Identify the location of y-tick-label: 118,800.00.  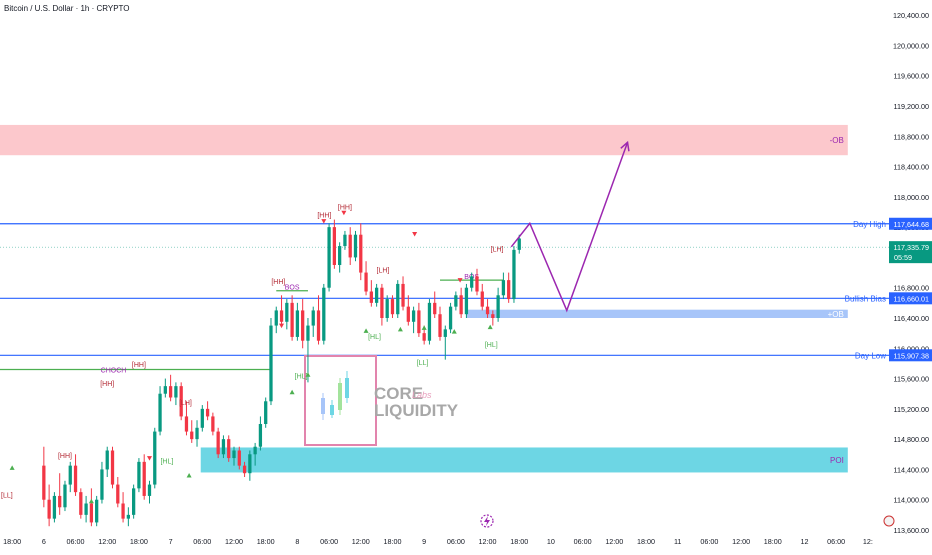
(911, 136).